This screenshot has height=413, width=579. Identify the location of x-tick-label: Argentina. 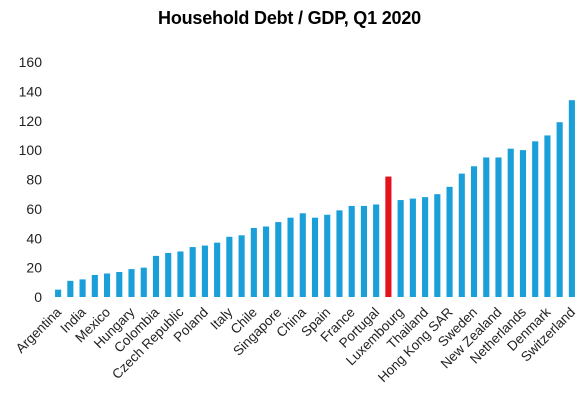
(39, 330).